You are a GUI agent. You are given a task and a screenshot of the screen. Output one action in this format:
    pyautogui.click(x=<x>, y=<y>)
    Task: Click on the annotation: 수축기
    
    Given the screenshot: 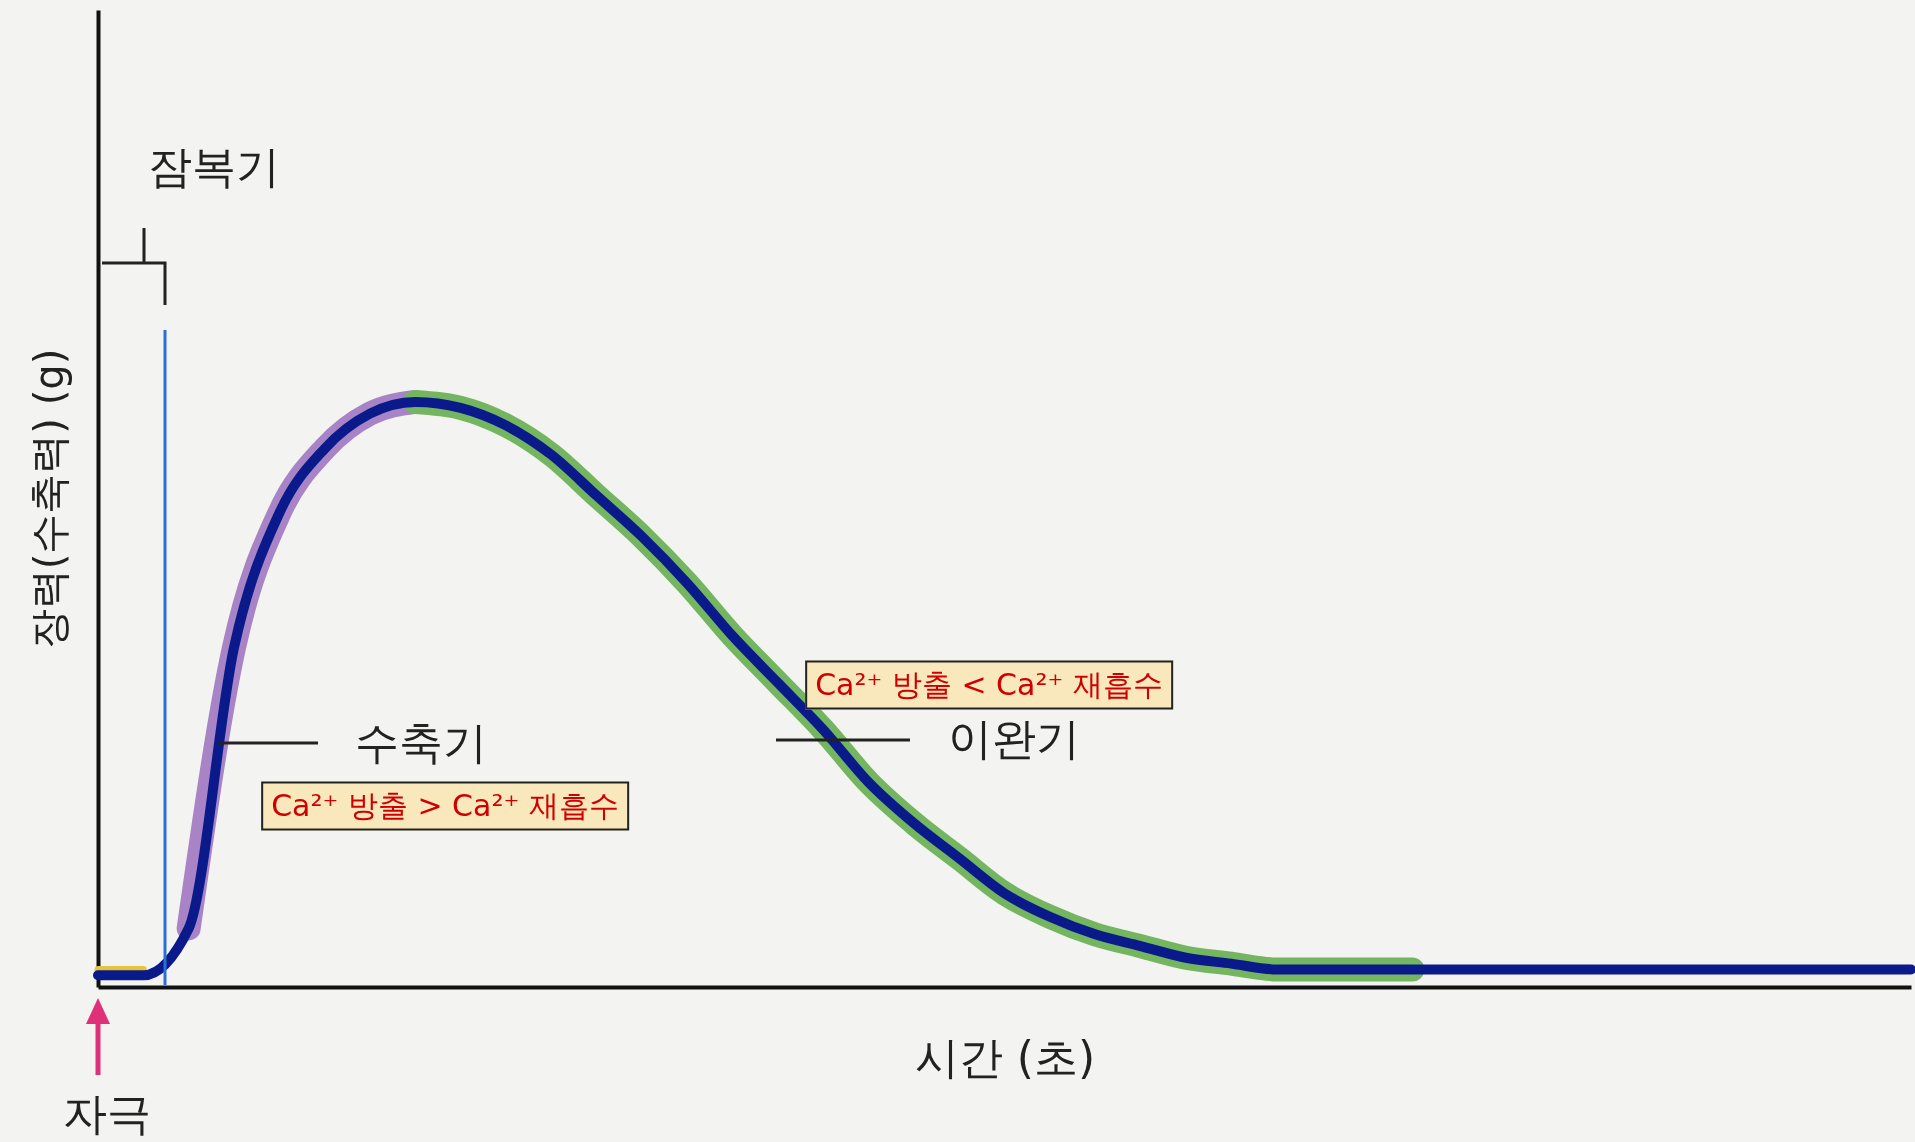 What is the action you would take?
    pyautogui.click(x=421, y=742)
    